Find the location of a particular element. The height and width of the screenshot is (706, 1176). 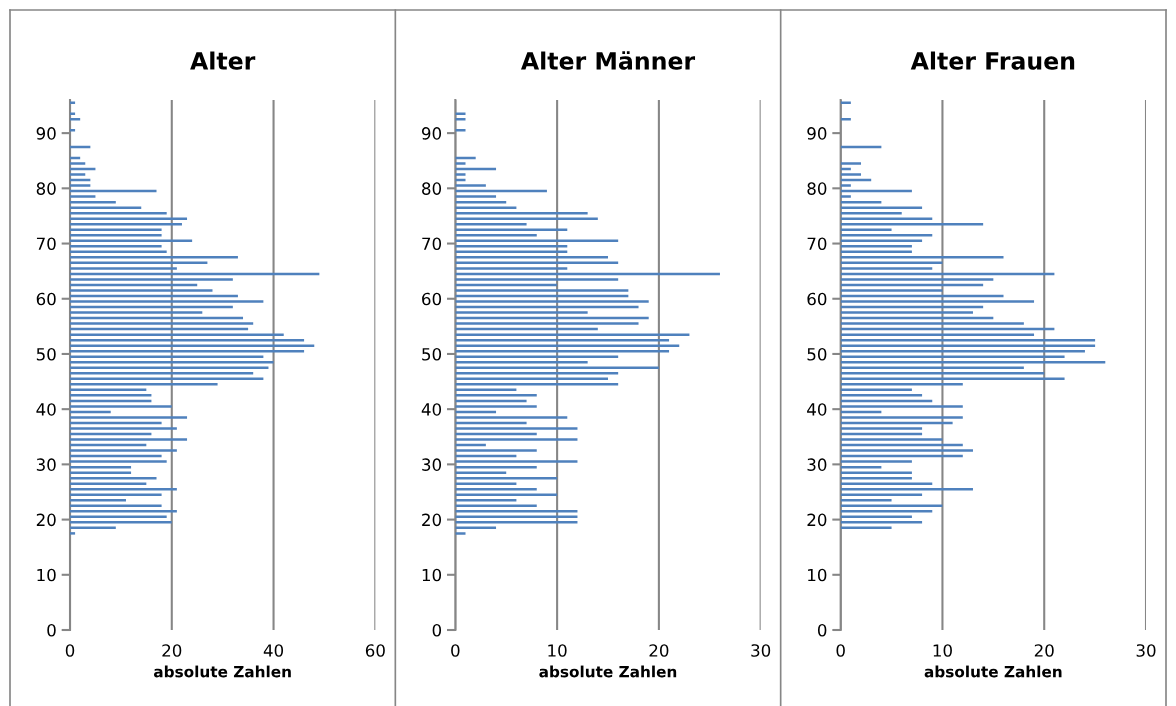

x-tick-label: 10 is located at coordinates (557, 650).